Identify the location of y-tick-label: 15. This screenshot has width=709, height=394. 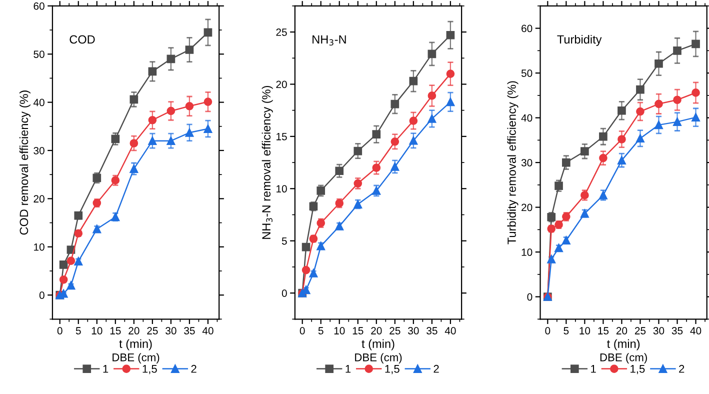
(281, 136).